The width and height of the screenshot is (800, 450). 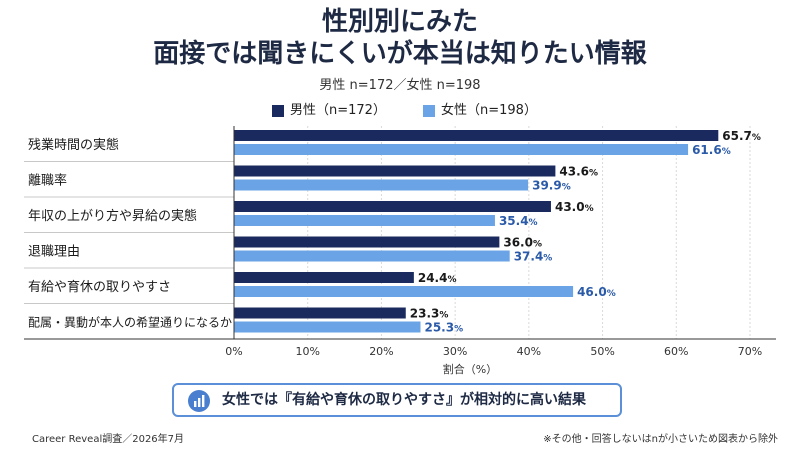 What do you see at coordinates (400, 85) in the screenshot?
I see `sample-size-subtitle: 男性 n=172／女性 n=198` at bounding box center [400, 85].